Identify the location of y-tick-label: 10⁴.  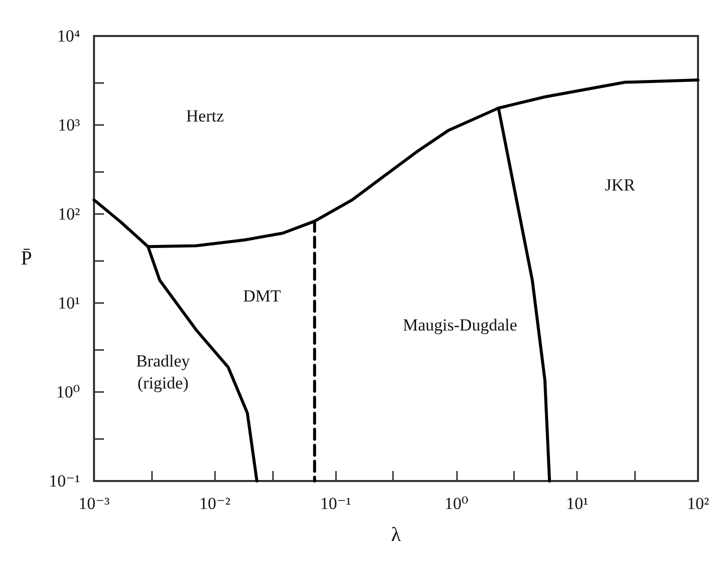
(68, 36).